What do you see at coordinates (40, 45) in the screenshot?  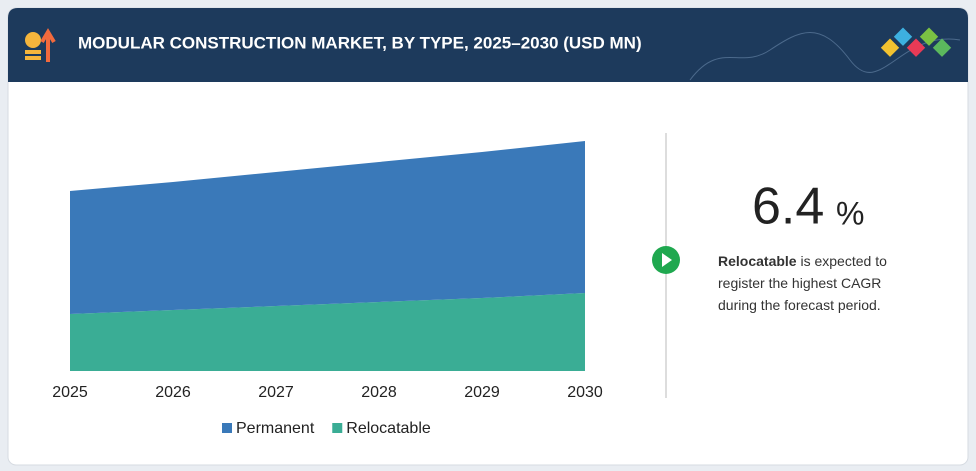 I see `header-icon` at bounding box center [40, 45].